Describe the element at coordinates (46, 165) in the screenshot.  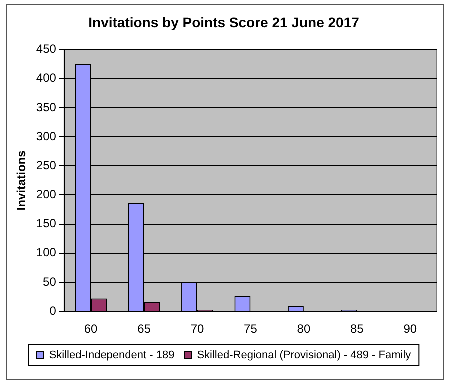
I see `y-tick-label: 250` at that location.